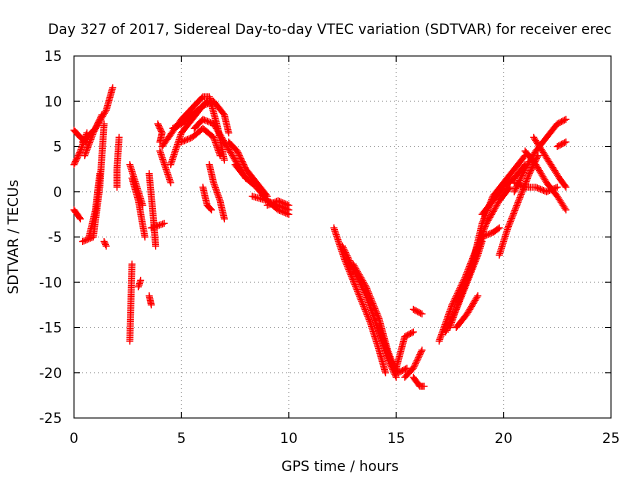 The image size is (640, 480). What do you see at coordinates (14, 237) in the screenshot?
I see `y-axis-label: SDTVAR / TECUs` at bounding box center [14, 237].